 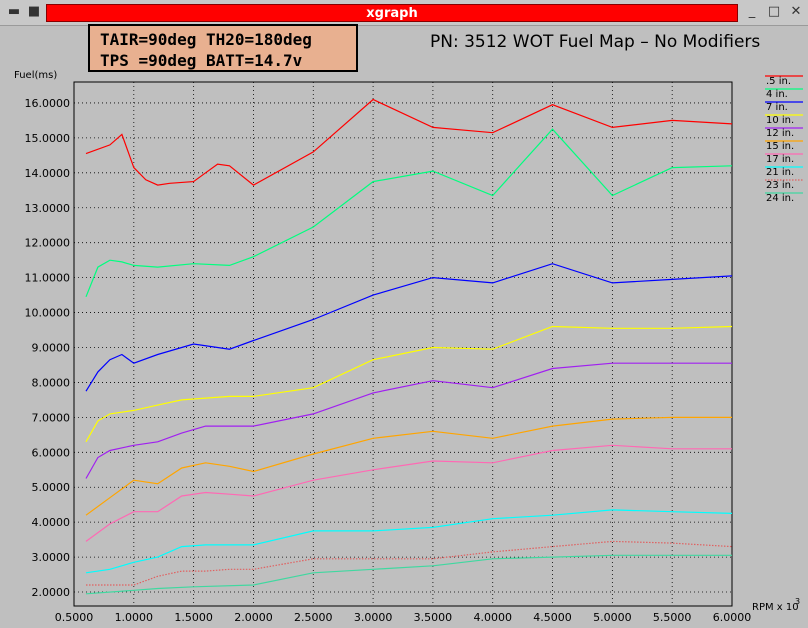 What do you see at coordinates (51, 417) in the screenshot?
I see `y-tick-label: 7.0000` at bounding box center [51, 417].